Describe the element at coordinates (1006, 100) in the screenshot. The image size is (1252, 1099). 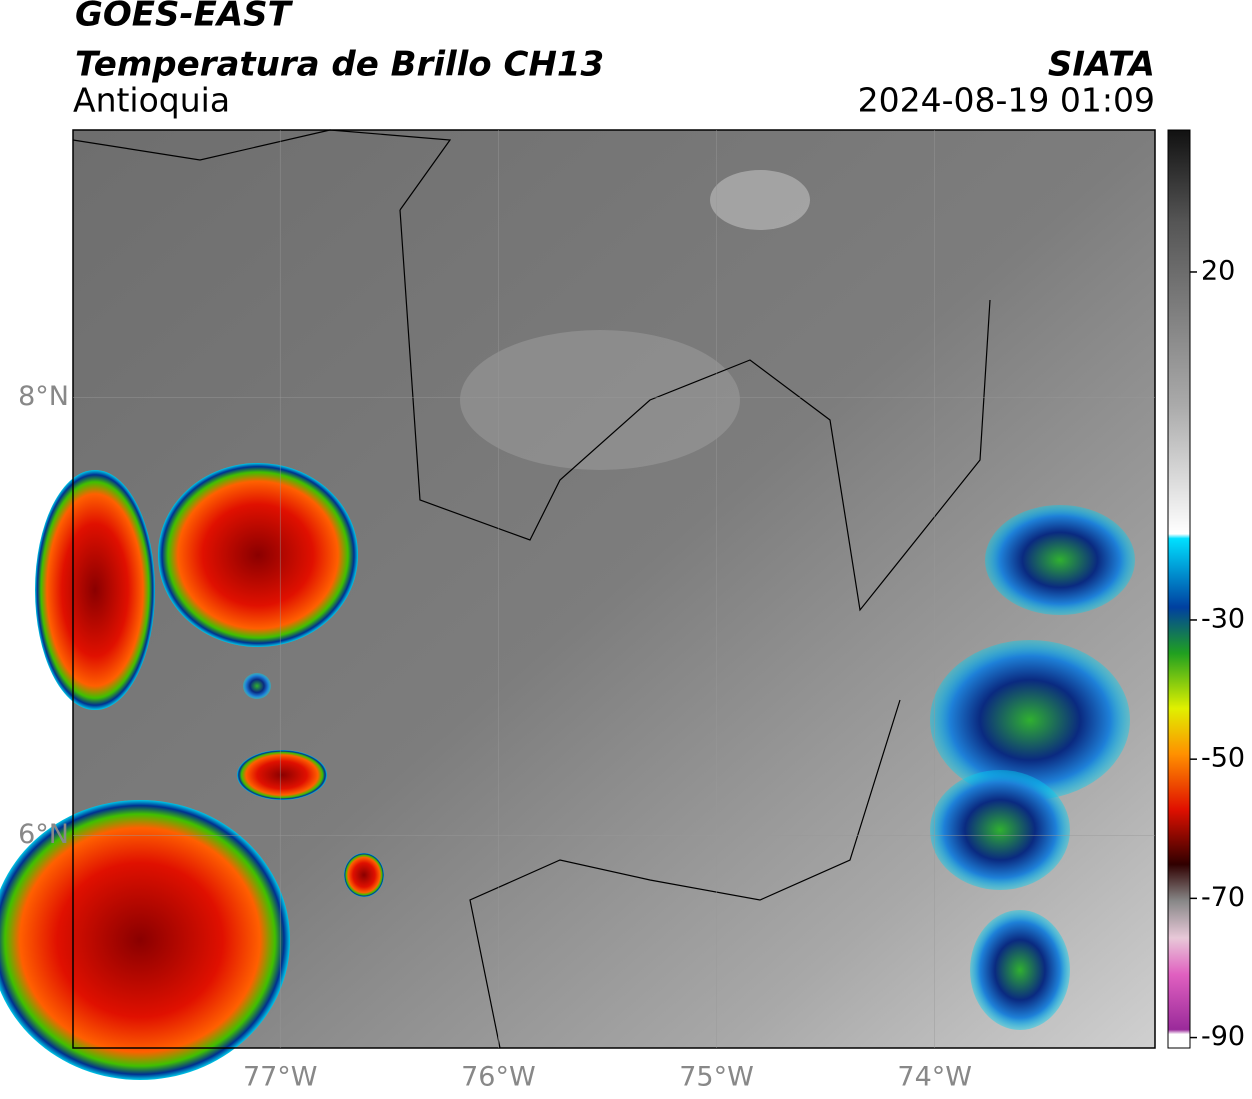
I see `datetime: 2024-08-19 01:09` at that location.